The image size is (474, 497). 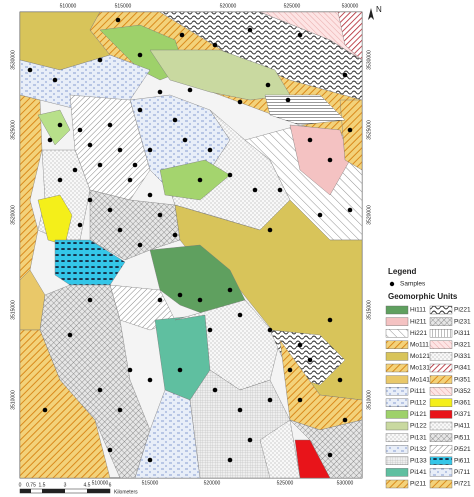 I want to click on scale-unit: Kilometers, so click(x=126, y=492).